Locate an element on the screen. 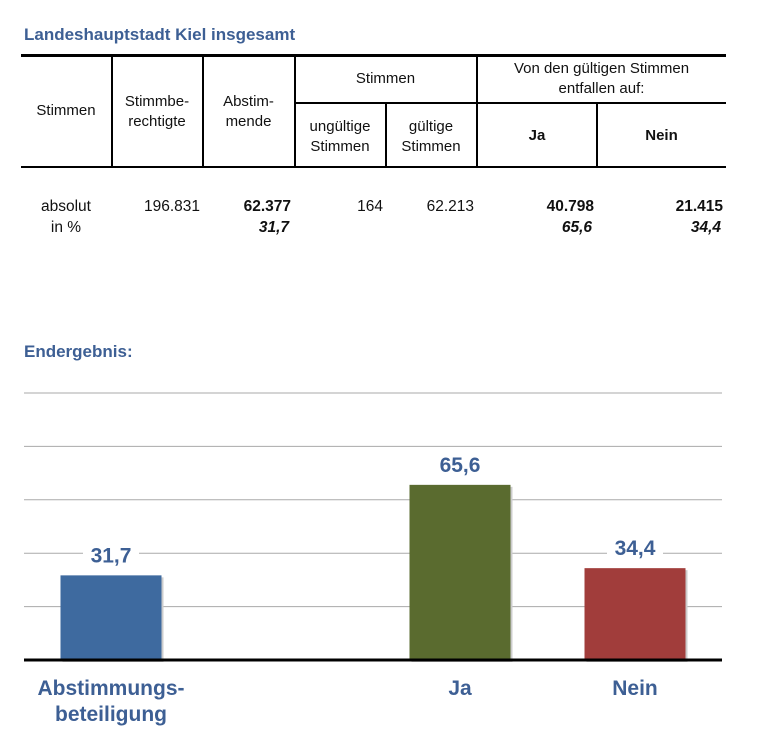  cell-ja: 40.798 is located at coordinates (570, 206).